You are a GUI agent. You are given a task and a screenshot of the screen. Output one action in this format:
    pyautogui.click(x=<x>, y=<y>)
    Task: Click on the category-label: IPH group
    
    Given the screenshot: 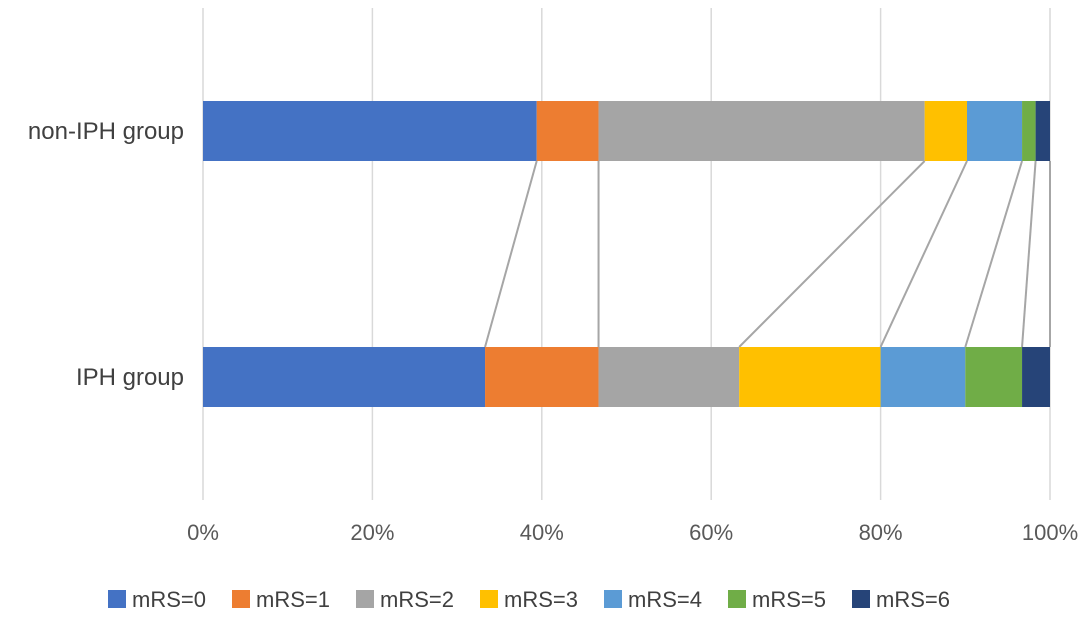 What is the action you would take?
    pyautogui.click(x=130, y=377)
    